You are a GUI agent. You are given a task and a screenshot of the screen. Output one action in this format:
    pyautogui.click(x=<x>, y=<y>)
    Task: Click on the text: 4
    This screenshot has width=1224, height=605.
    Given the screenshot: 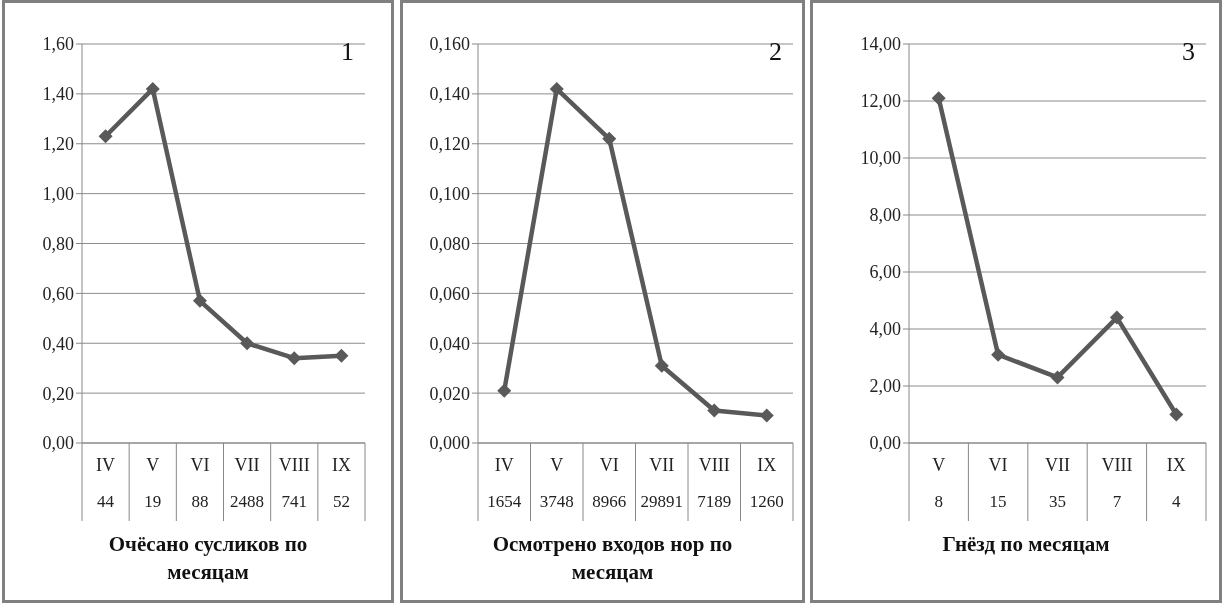 What is the action you would take?
    pyautogui.click(x=1177, y=501)
    